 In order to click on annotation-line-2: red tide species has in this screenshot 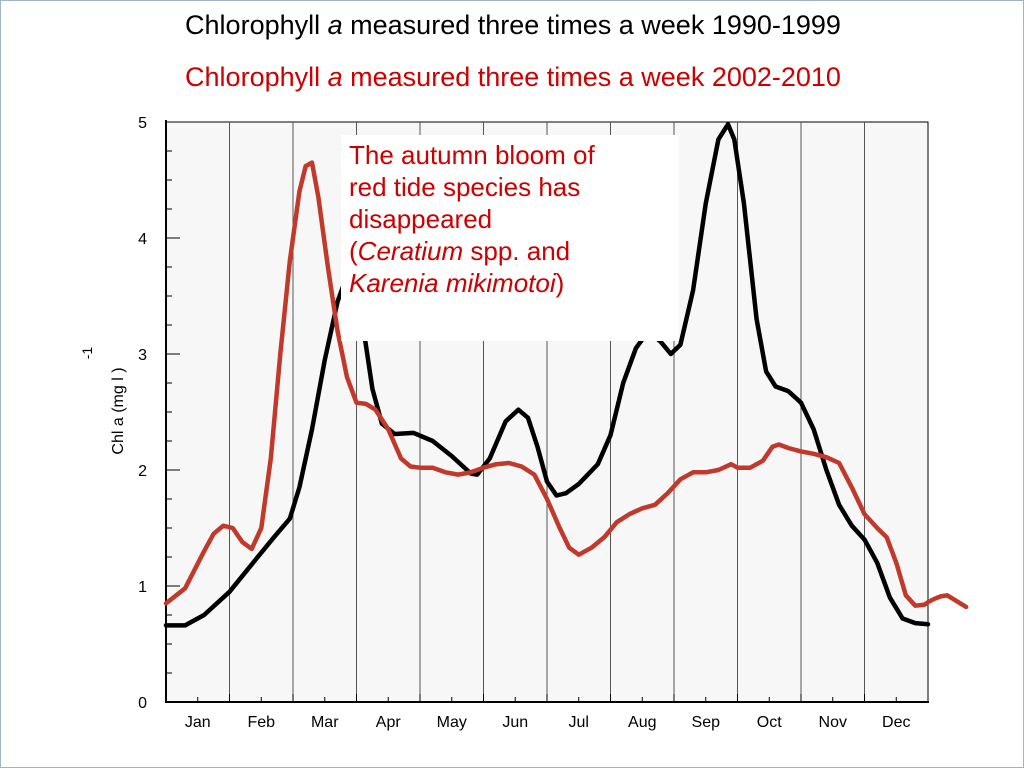, I will do `click(465, 187)`.